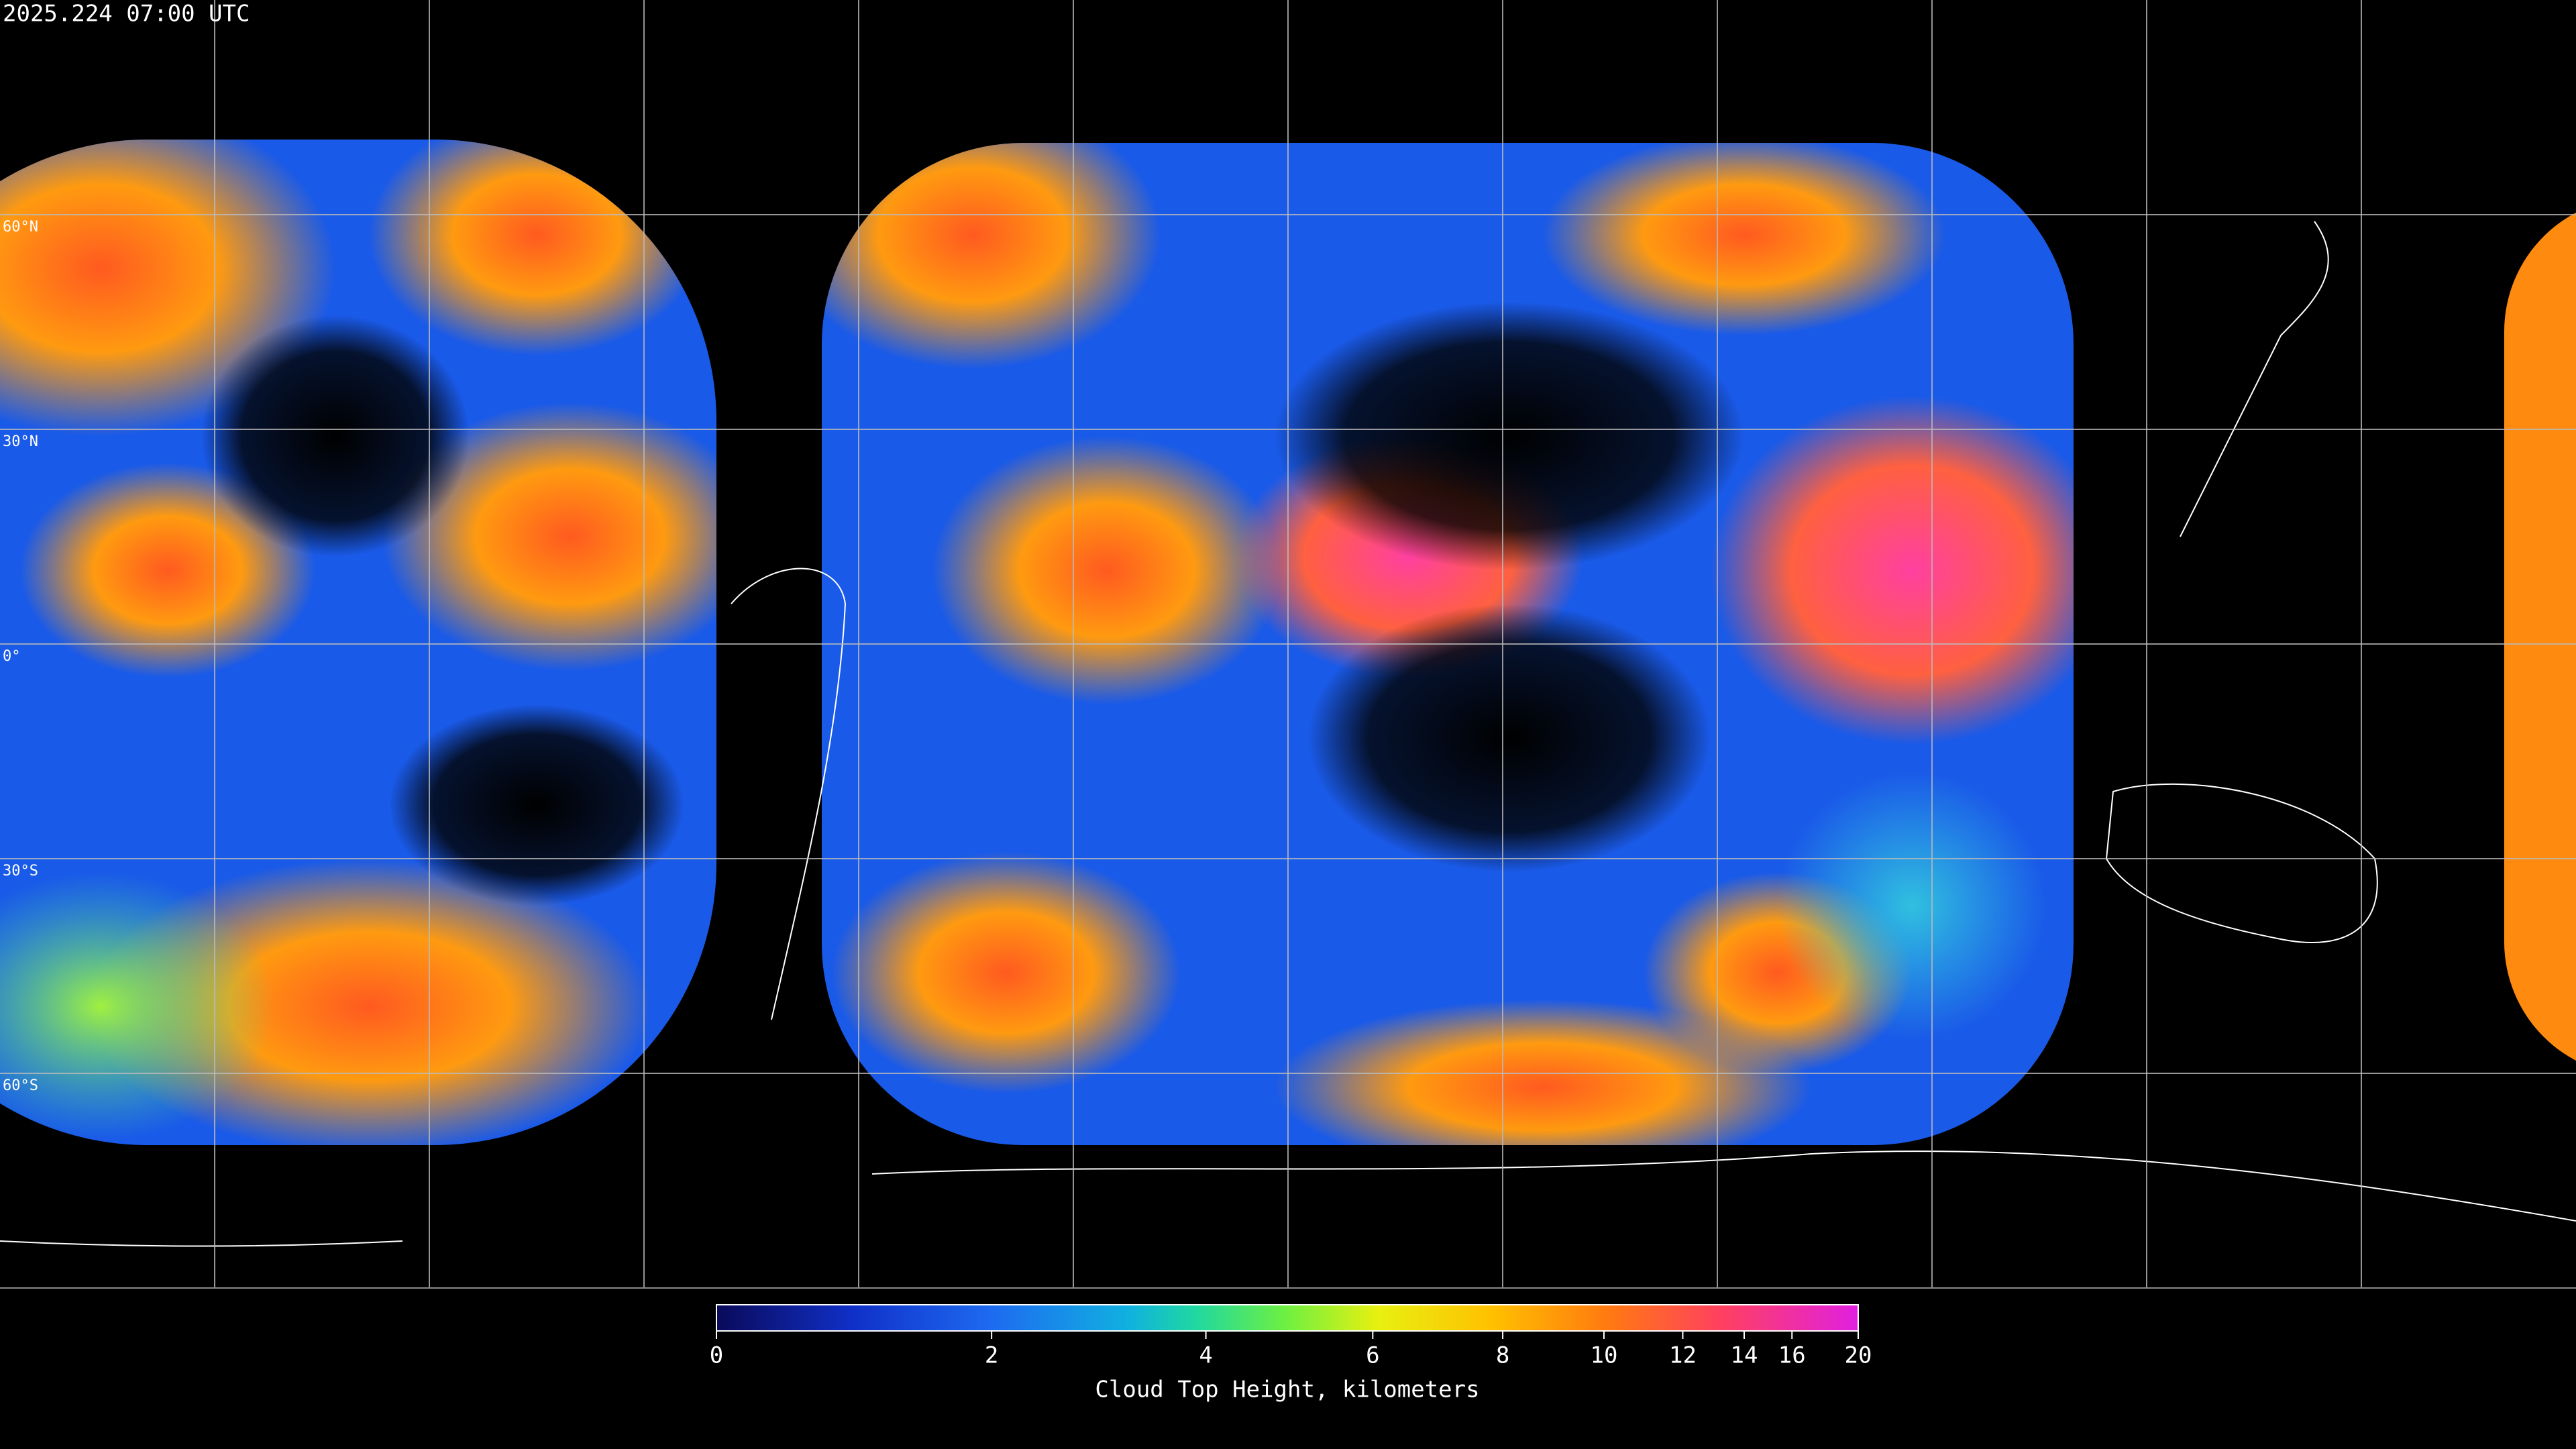  What do you see at coordinates (991, 1355) in the screenshot?
I see `colorbar-tick-label: 2` at bounding box center [991, 1355].